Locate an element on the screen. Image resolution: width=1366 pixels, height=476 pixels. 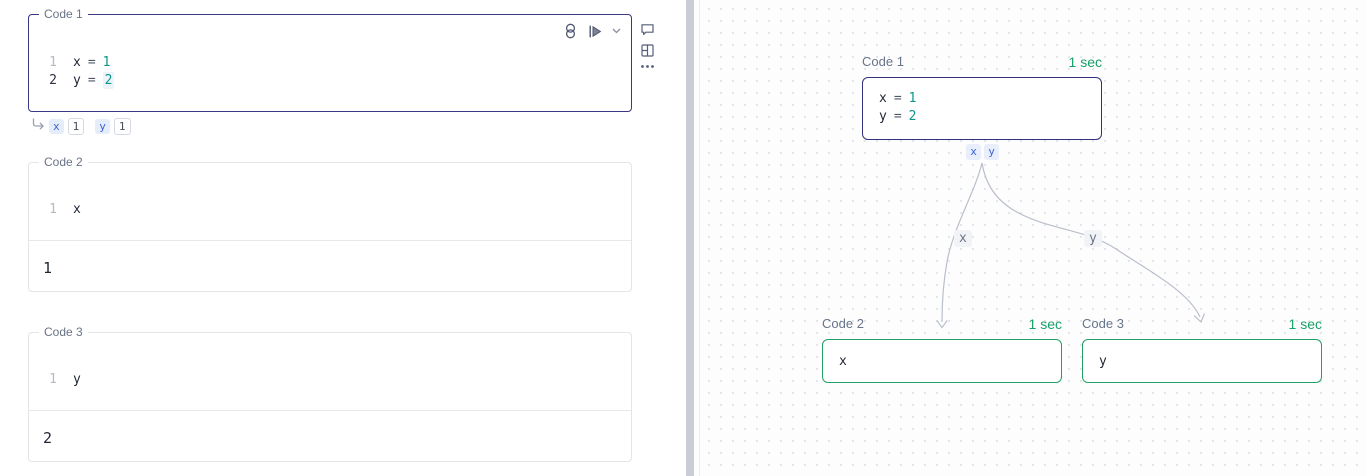
code-token-value: 1 is located at coordinates (106, 62).